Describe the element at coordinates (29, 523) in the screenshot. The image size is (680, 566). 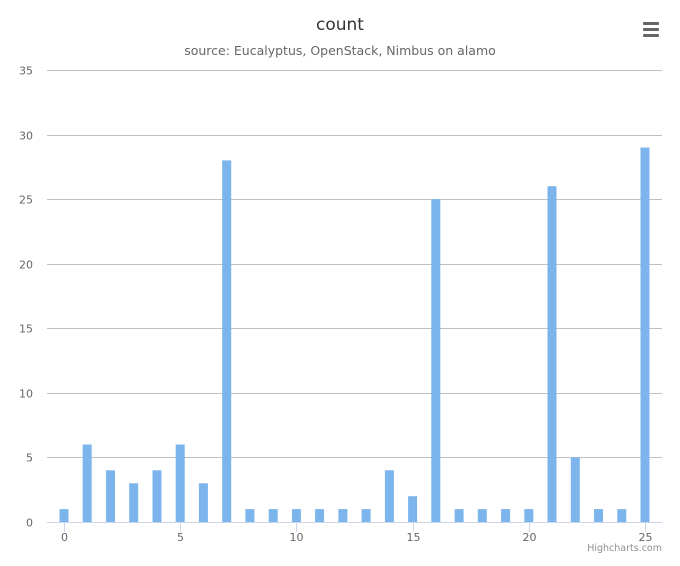
I see `y-tick-label-0: 0` at that location.